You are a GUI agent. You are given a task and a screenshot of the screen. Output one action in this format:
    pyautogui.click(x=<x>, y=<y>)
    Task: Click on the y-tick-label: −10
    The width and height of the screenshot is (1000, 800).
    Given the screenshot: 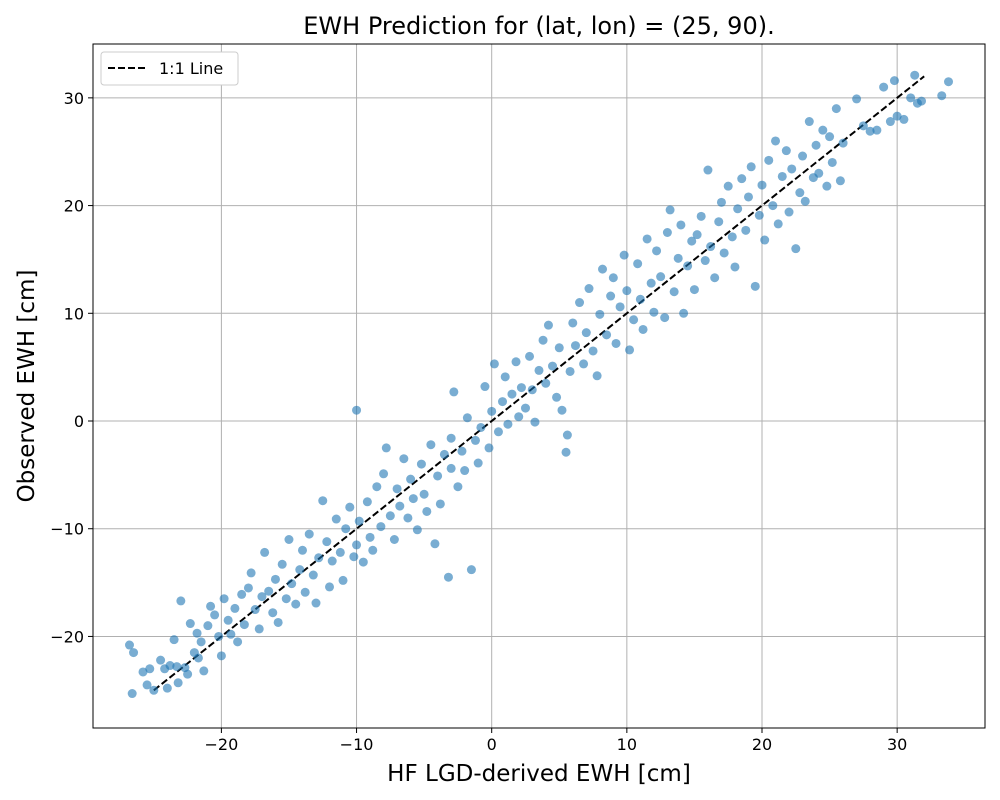 What is the action you would take?
    pyautogui.click(x=67, y=529)
    